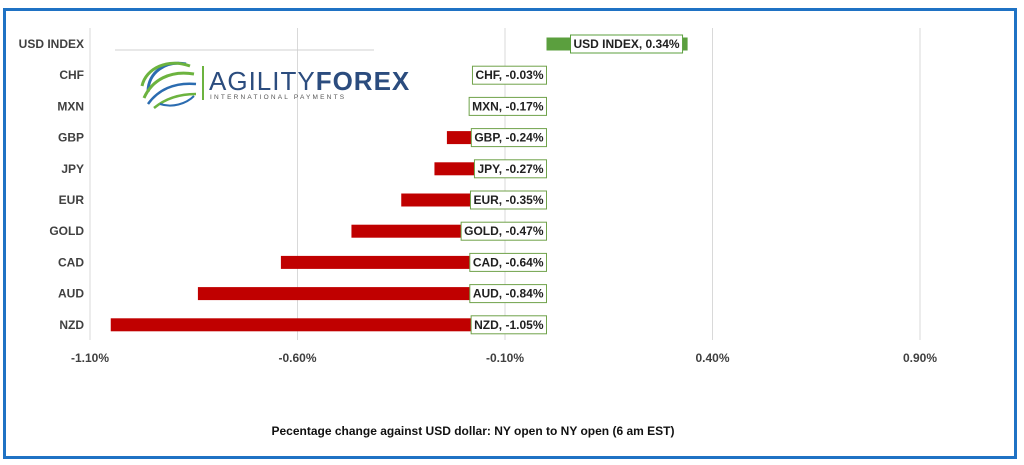  I want to click on data-label-text: JPY, -0.27%, so click(510, 169).